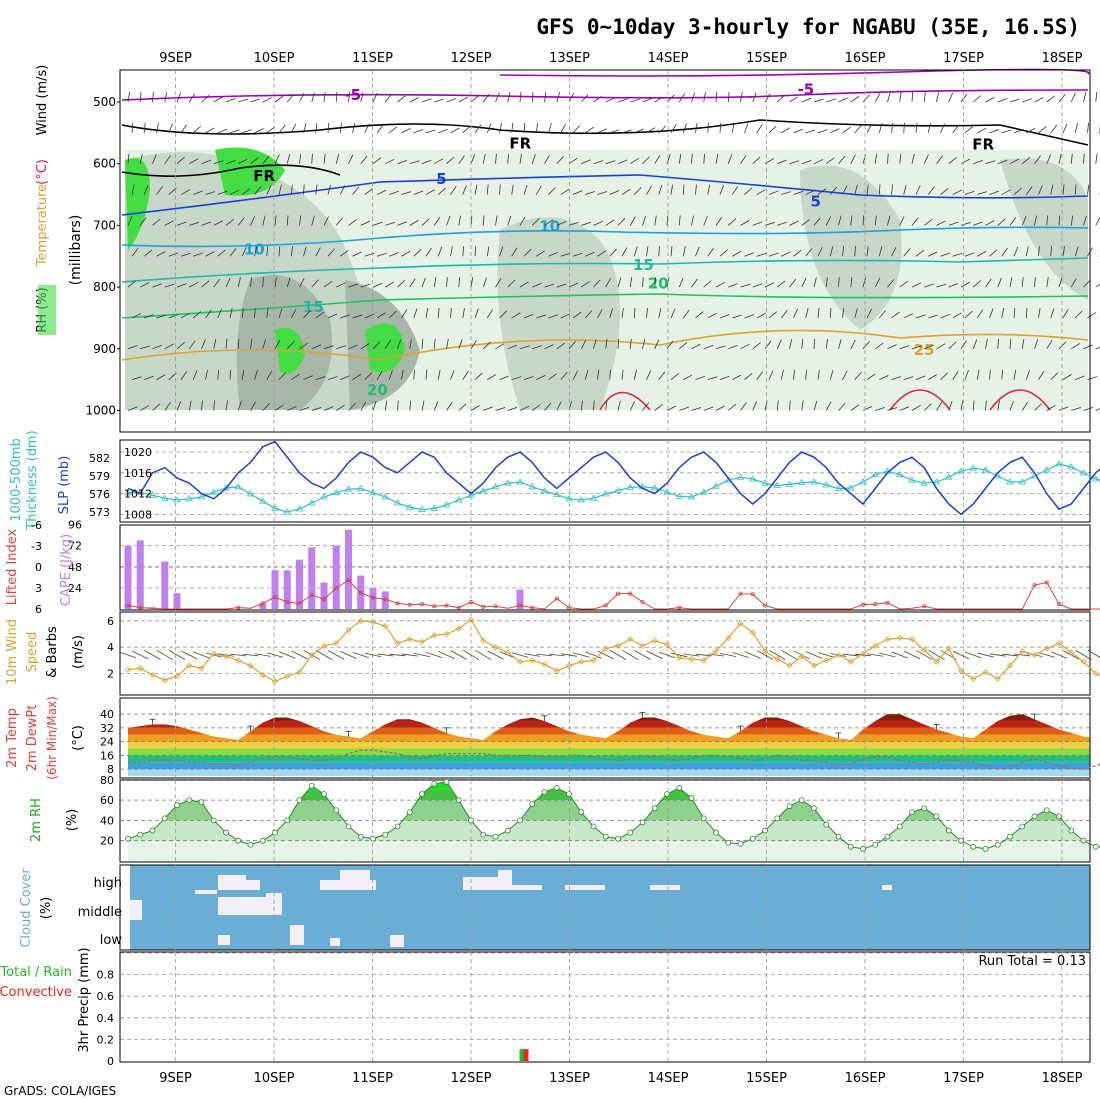 This screenshot has height=1100, width=1100. Describe the element at coordinates (206, 892) in the screenshot. I see `cloud-gap` at that location.